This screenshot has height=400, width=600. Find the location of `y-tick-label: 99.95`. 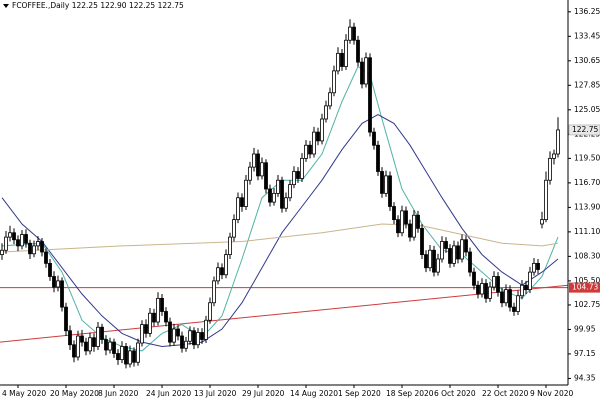

y-tick-label: 99.95 is located at coordinates (585, 328).